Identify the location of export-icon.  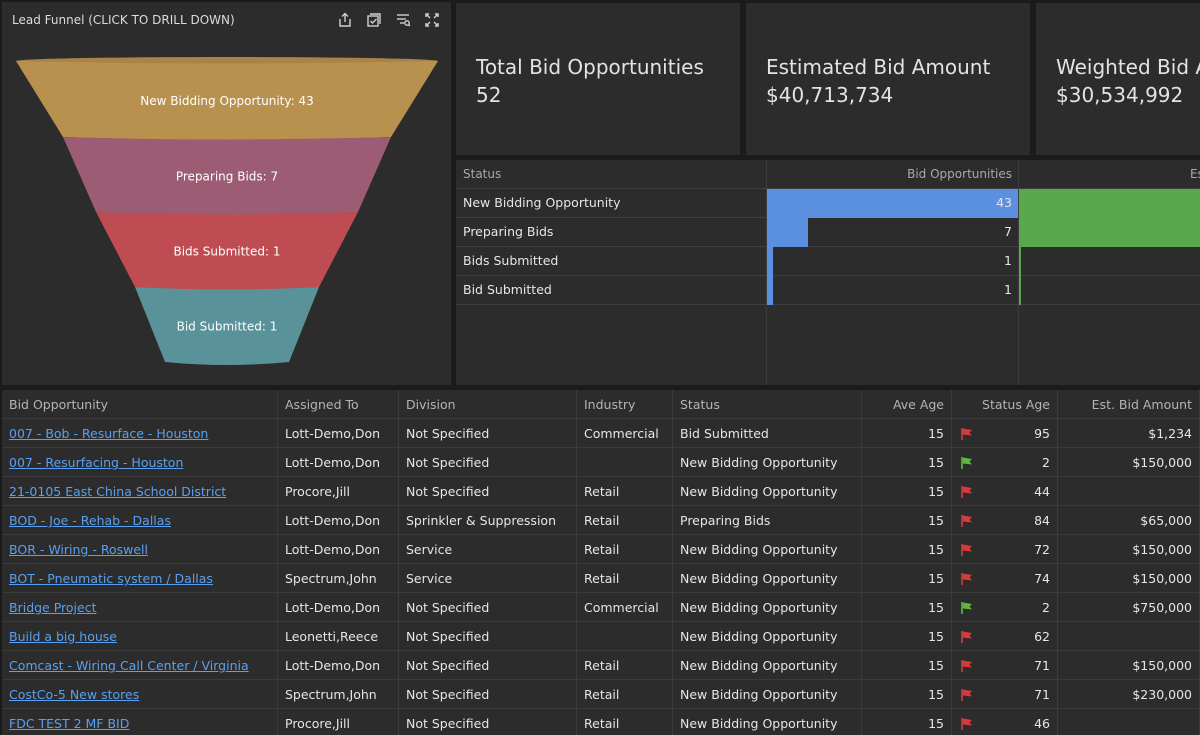
(344, 19).